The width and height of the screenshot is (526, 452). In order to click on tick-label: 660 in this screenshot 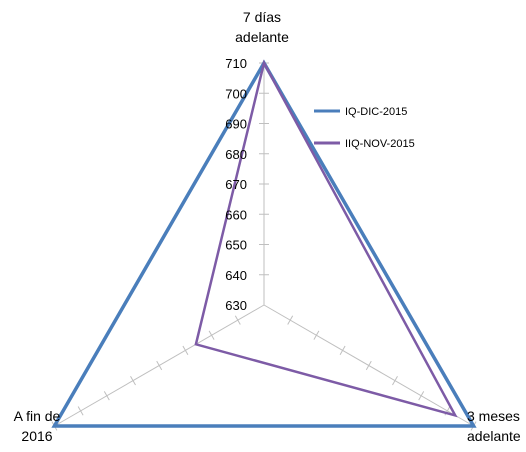, I will do `click(236, 214)`.